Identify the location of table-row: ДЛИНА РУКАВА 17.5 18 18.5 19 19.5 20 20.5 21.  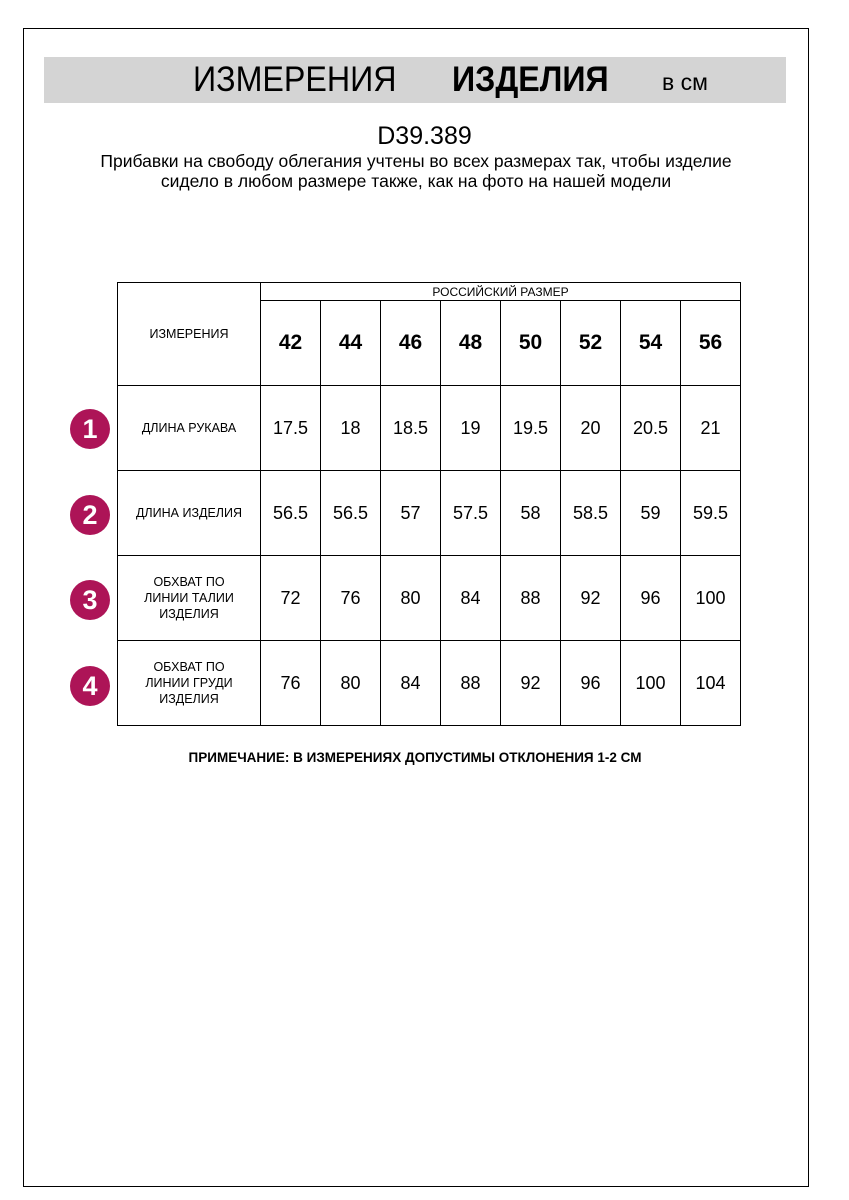
(429, 428).